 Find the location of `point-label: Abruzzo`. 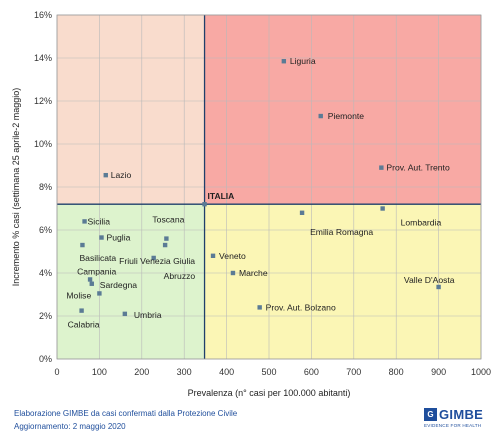

point-label: Abruzzo is located at coordinates (180, 276).